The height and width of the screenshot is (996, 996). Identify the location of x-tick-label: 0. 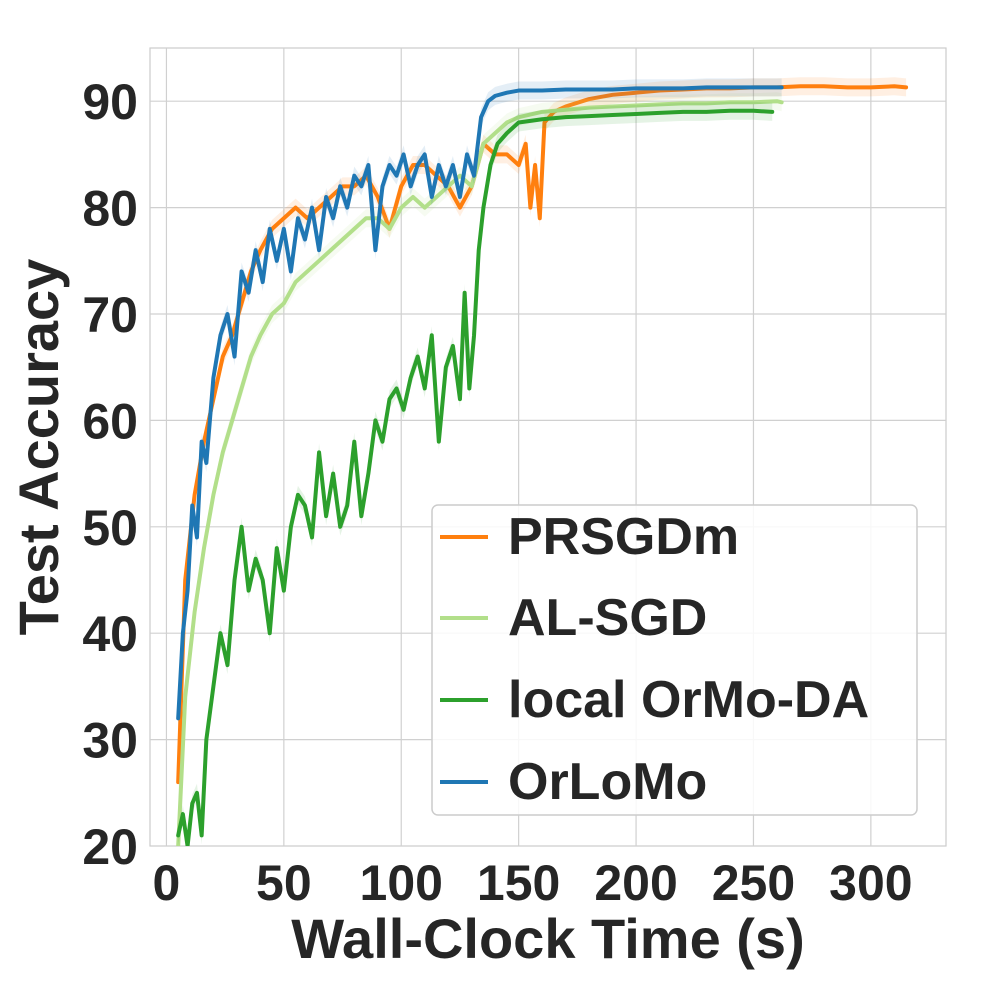
(167, 883).